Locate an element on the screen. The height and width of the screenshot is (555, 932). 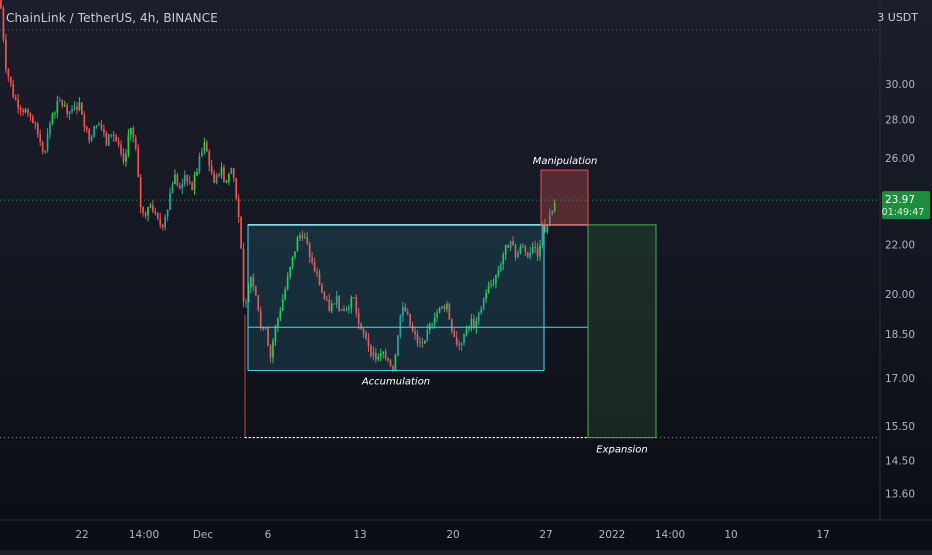
y-tick-label: 13.60 is located at coordinates (900, 495).